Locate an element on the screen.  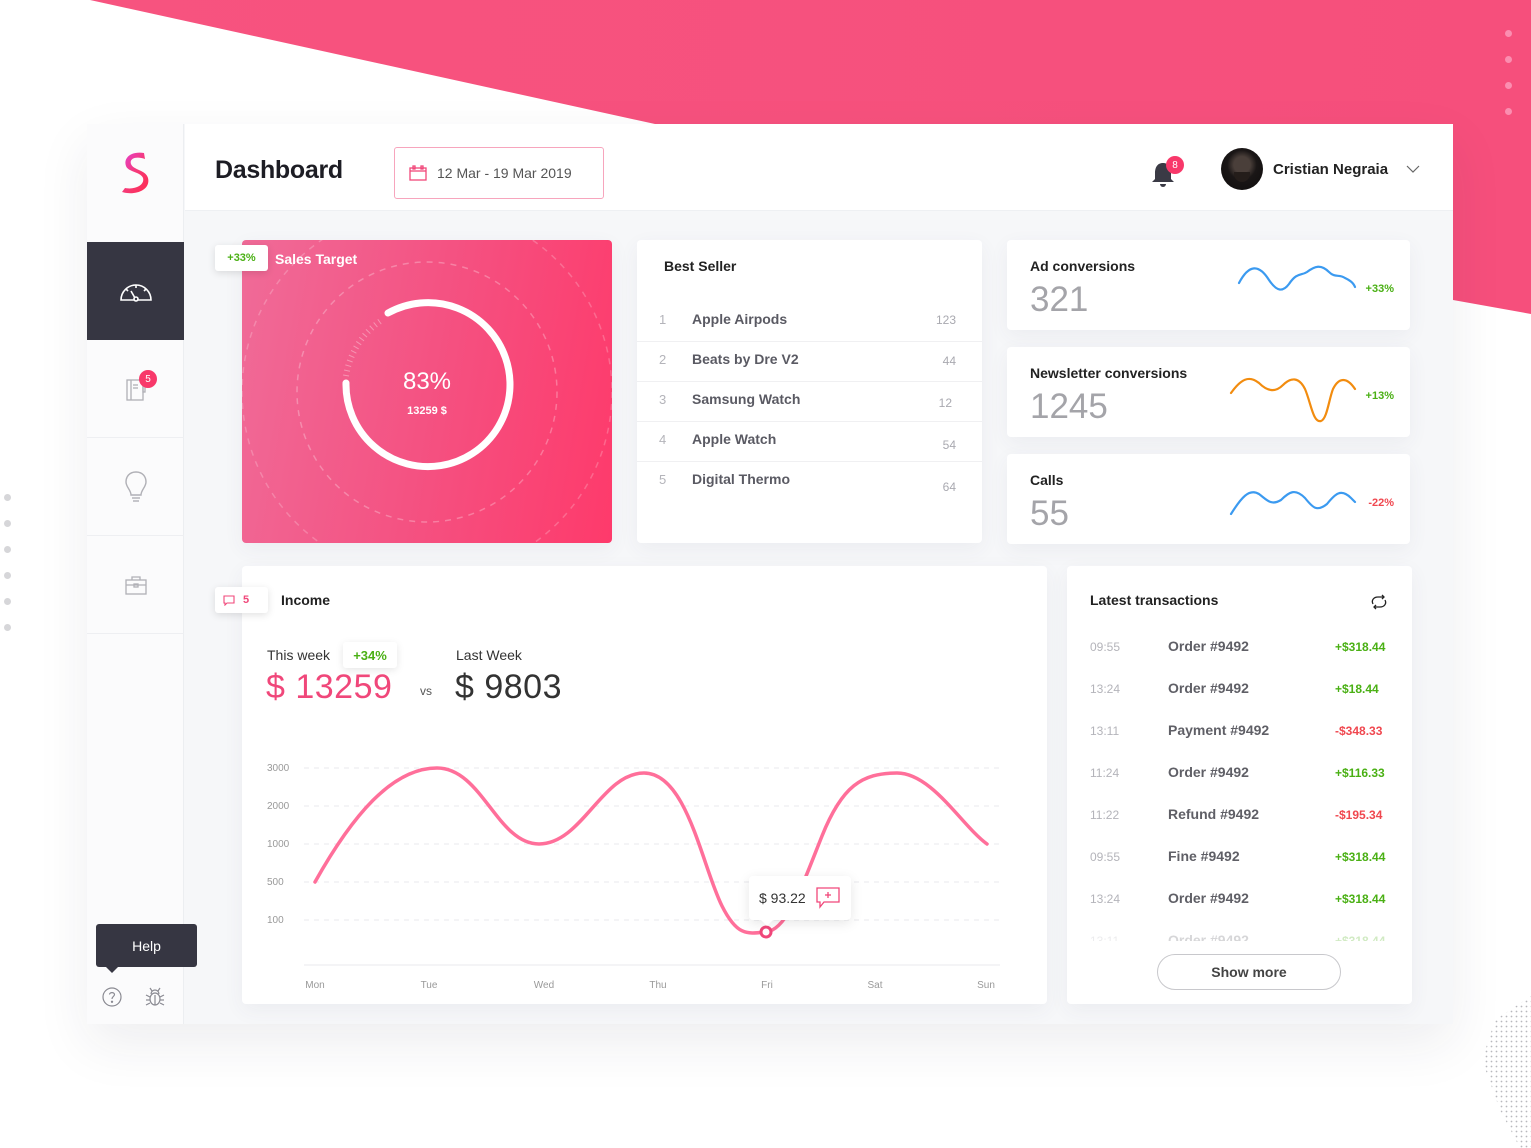
notes-badge: 5 is located at coordinates (148, 379).